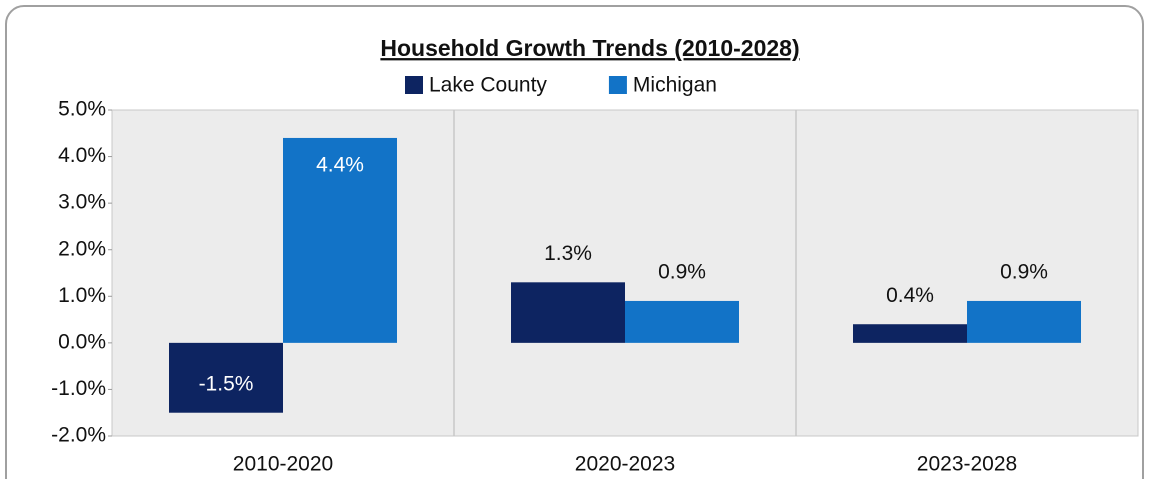  I want to click on legend-label: Michigan, so click(675, 85).